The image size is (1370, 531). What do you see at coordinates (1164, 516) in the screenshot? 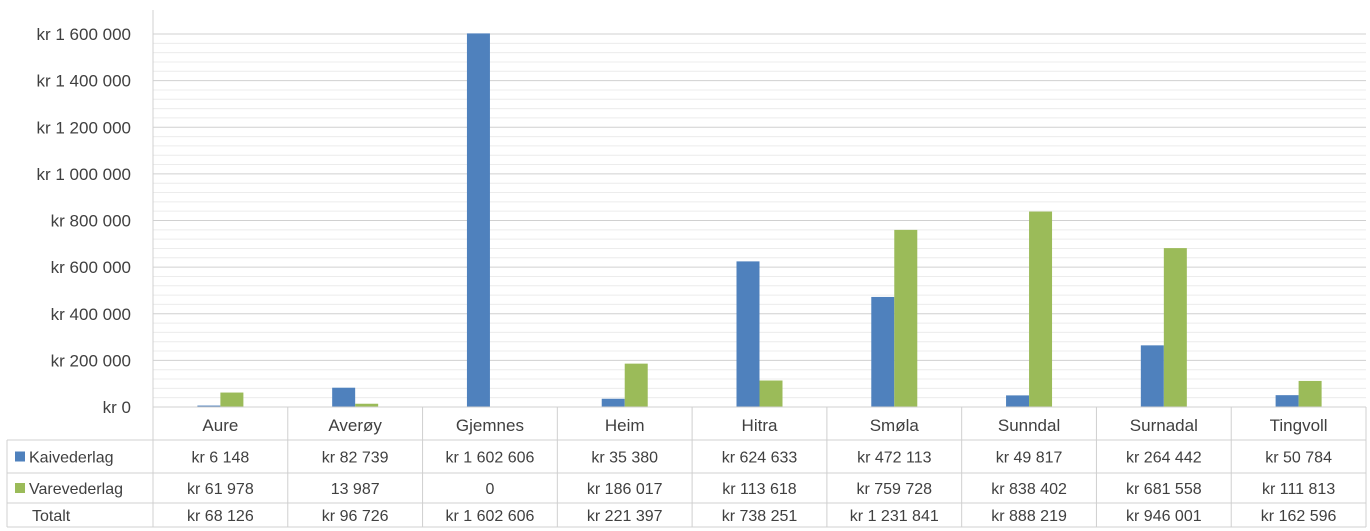
I see `table-cell: kr 946 001` at bounding box center [1164, 516].